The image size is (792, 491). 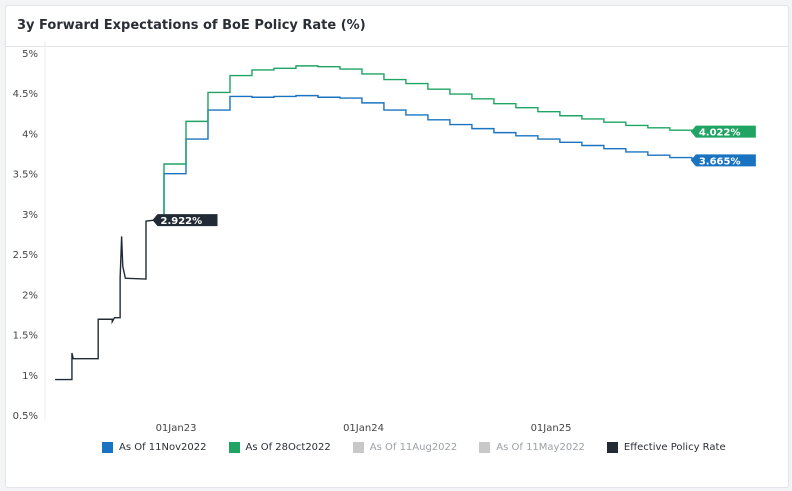 What do you see at coordinates (720, 133) in the screenshot?
I see `end-value-label-1: 4.022%` at bounding box center [720, 133].